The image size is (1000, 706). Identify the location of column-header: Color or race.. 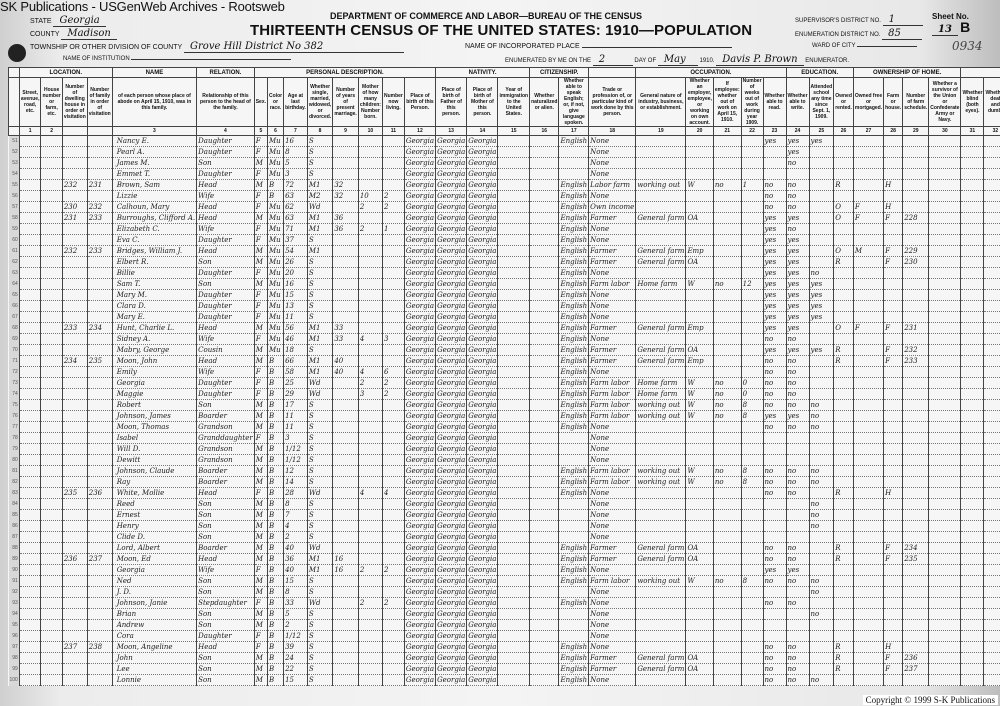
(276, 102).